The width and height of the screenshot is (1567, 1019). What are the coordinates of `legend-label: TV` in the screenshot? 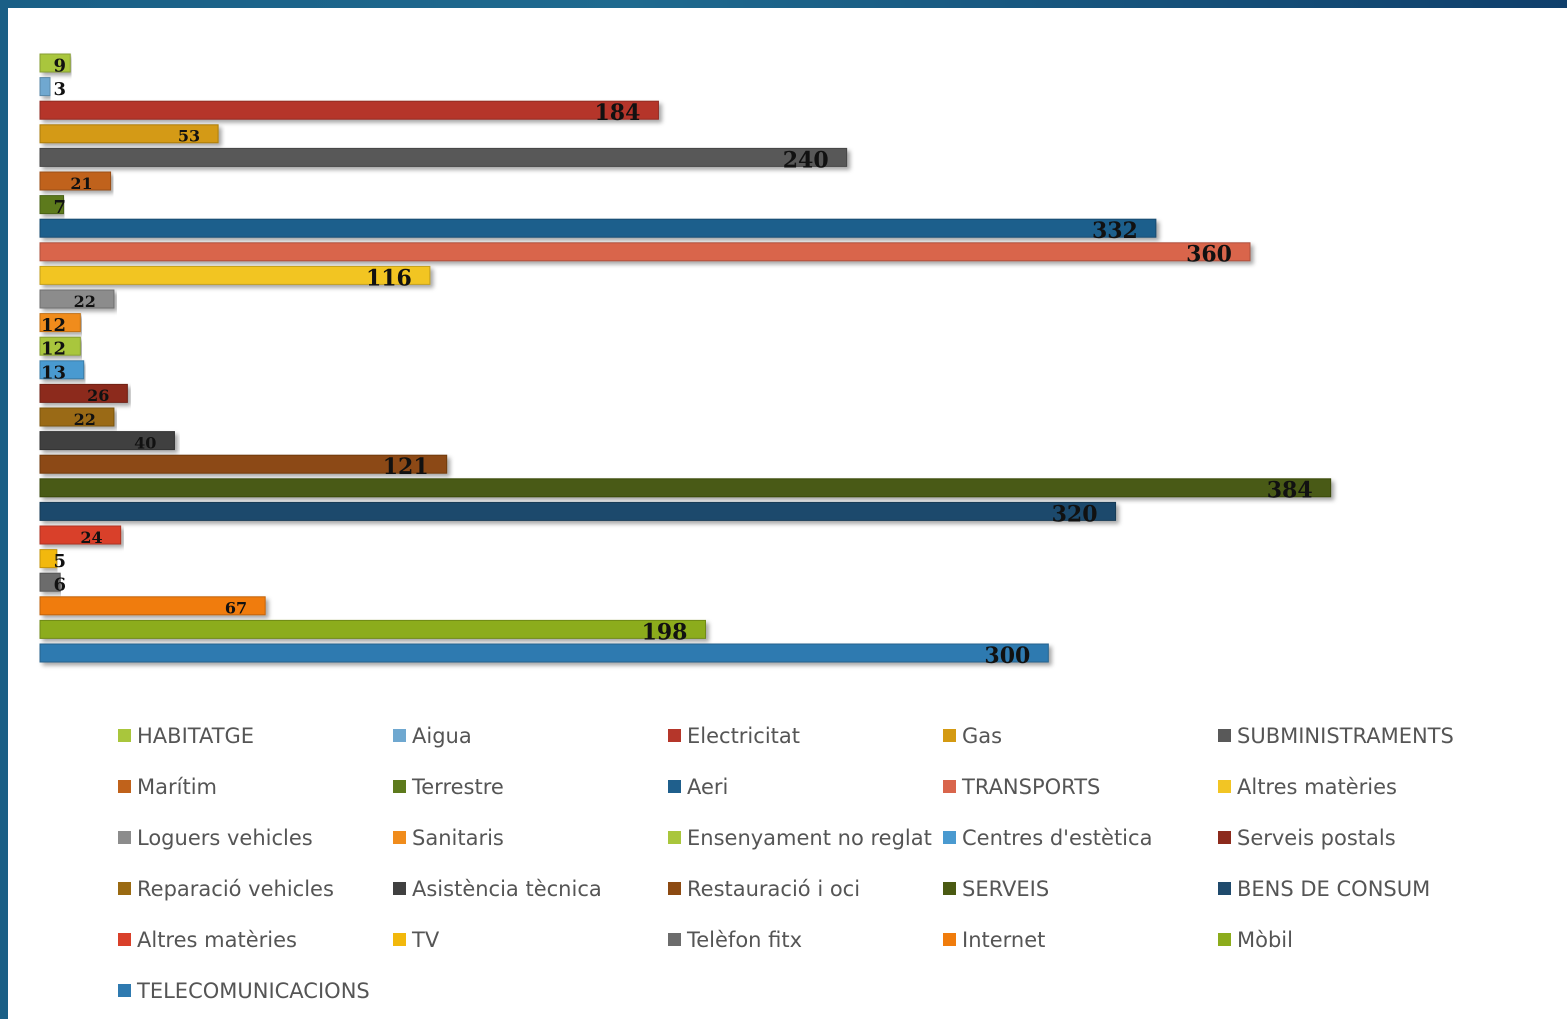 It's located at (426, 939).